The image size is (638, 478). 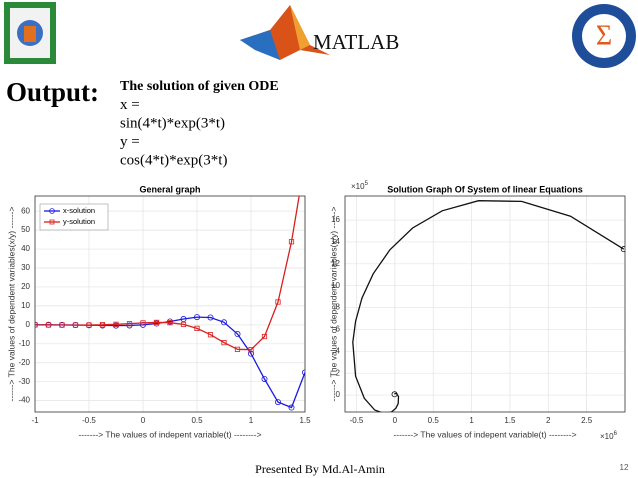 What do you see at coordinates (338, 329) in the screenshot?
I see `y-tick-label: 6` at bounding box center [338, 329].